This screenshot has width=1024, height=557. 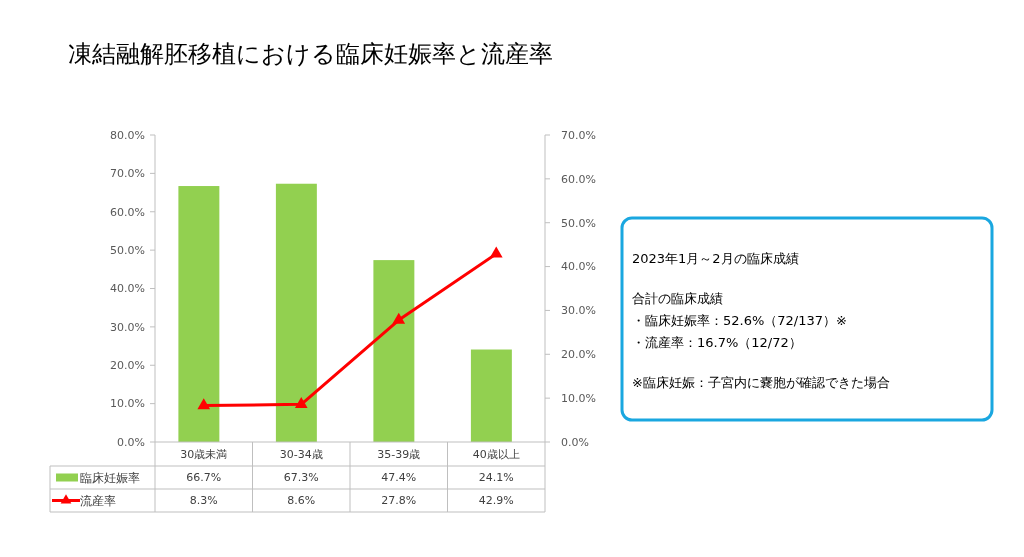 I want to click on data-label: 27.8%, so click(x=399, y=501).